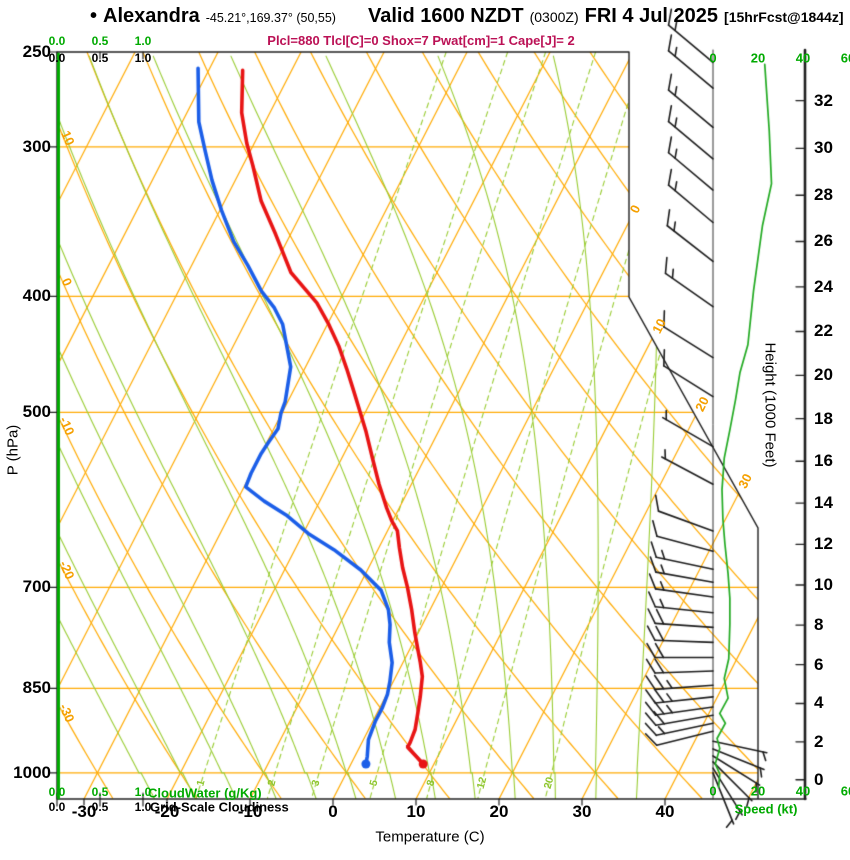 This screenshot has width=850, height=860. What do you see at coordinates (270, 18) in the screenshot?
I see `station-coords: -45.21°,169.37° (50,55)` at bounding box center [270, 18].